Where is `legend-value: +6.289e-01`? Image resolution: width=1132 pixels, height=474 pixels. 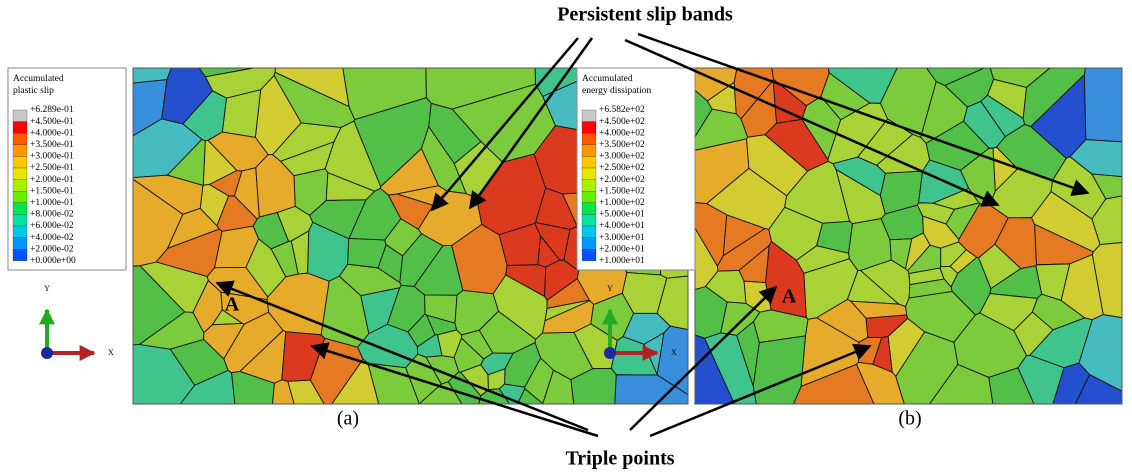 legend-value: +6.289e-01 is located at coordinates (52, 110).